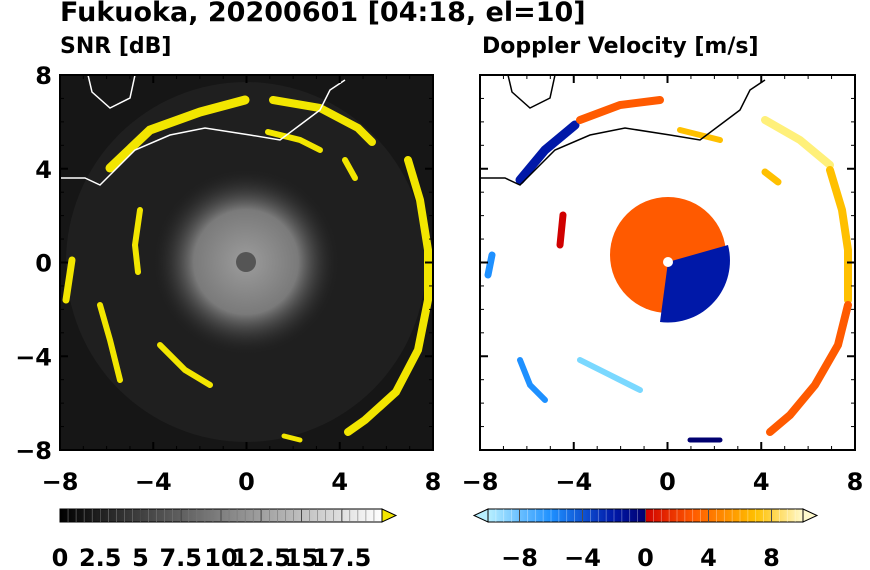 This screenshot has height=570, width=870. Describe the element at coordinates (620, 110) in the screenshot. I see `velocity-band-north` at that location.